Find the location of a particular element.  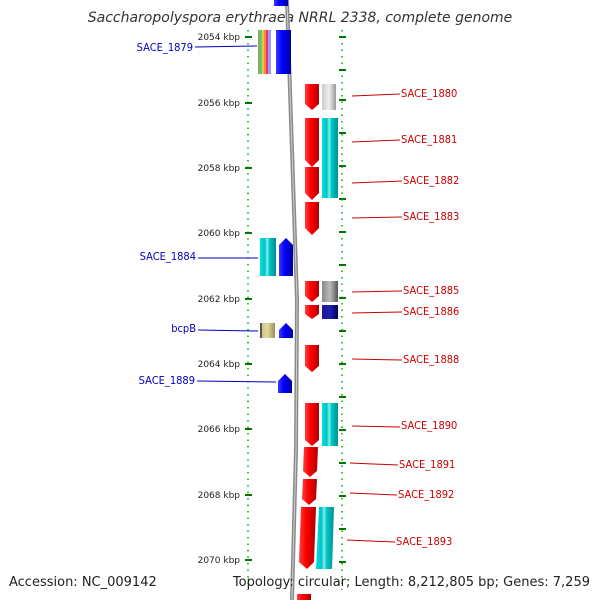

gene-label-SACE_1880: SACE_1880 is located at coordinates (429, 93).